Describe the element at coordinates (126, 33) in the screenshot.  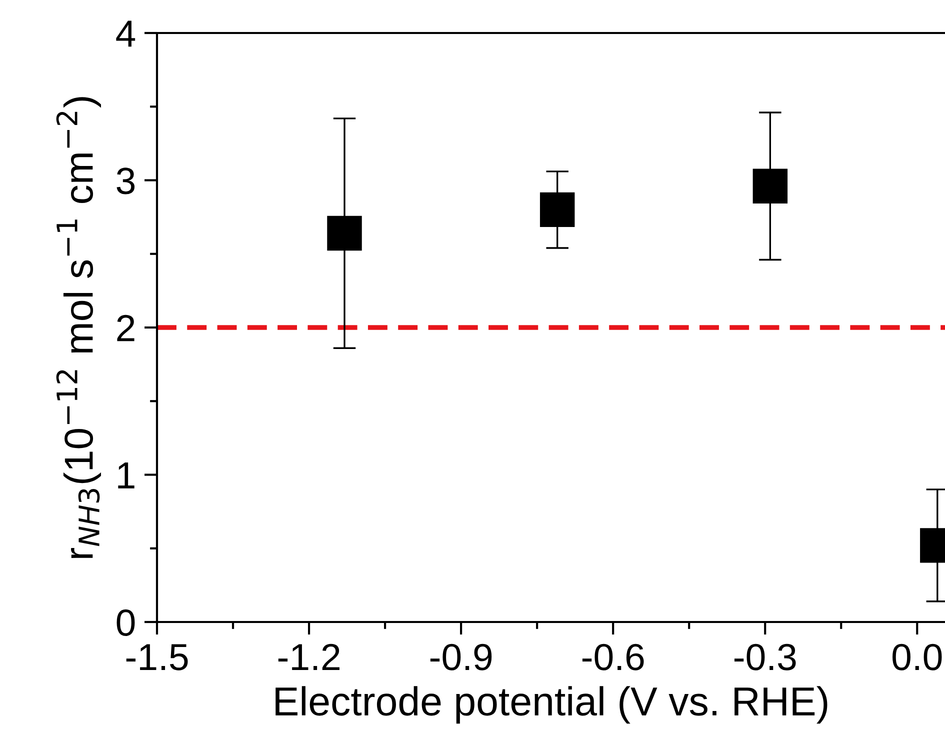
I see `y-tick-label: 4` at that location.